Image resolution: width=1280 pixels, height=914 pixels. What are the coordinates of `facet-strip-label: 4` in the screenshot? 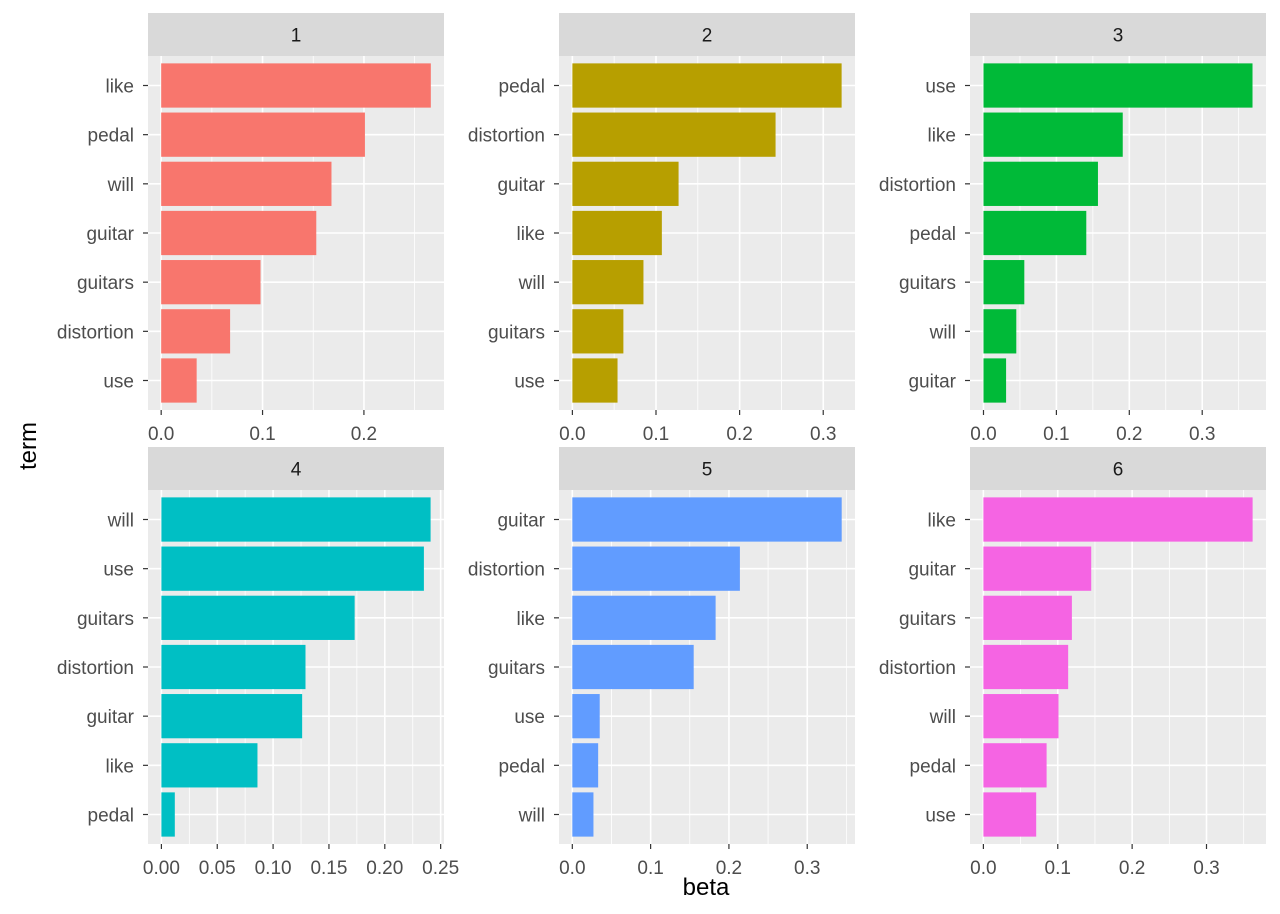 It's located at (296, 470).